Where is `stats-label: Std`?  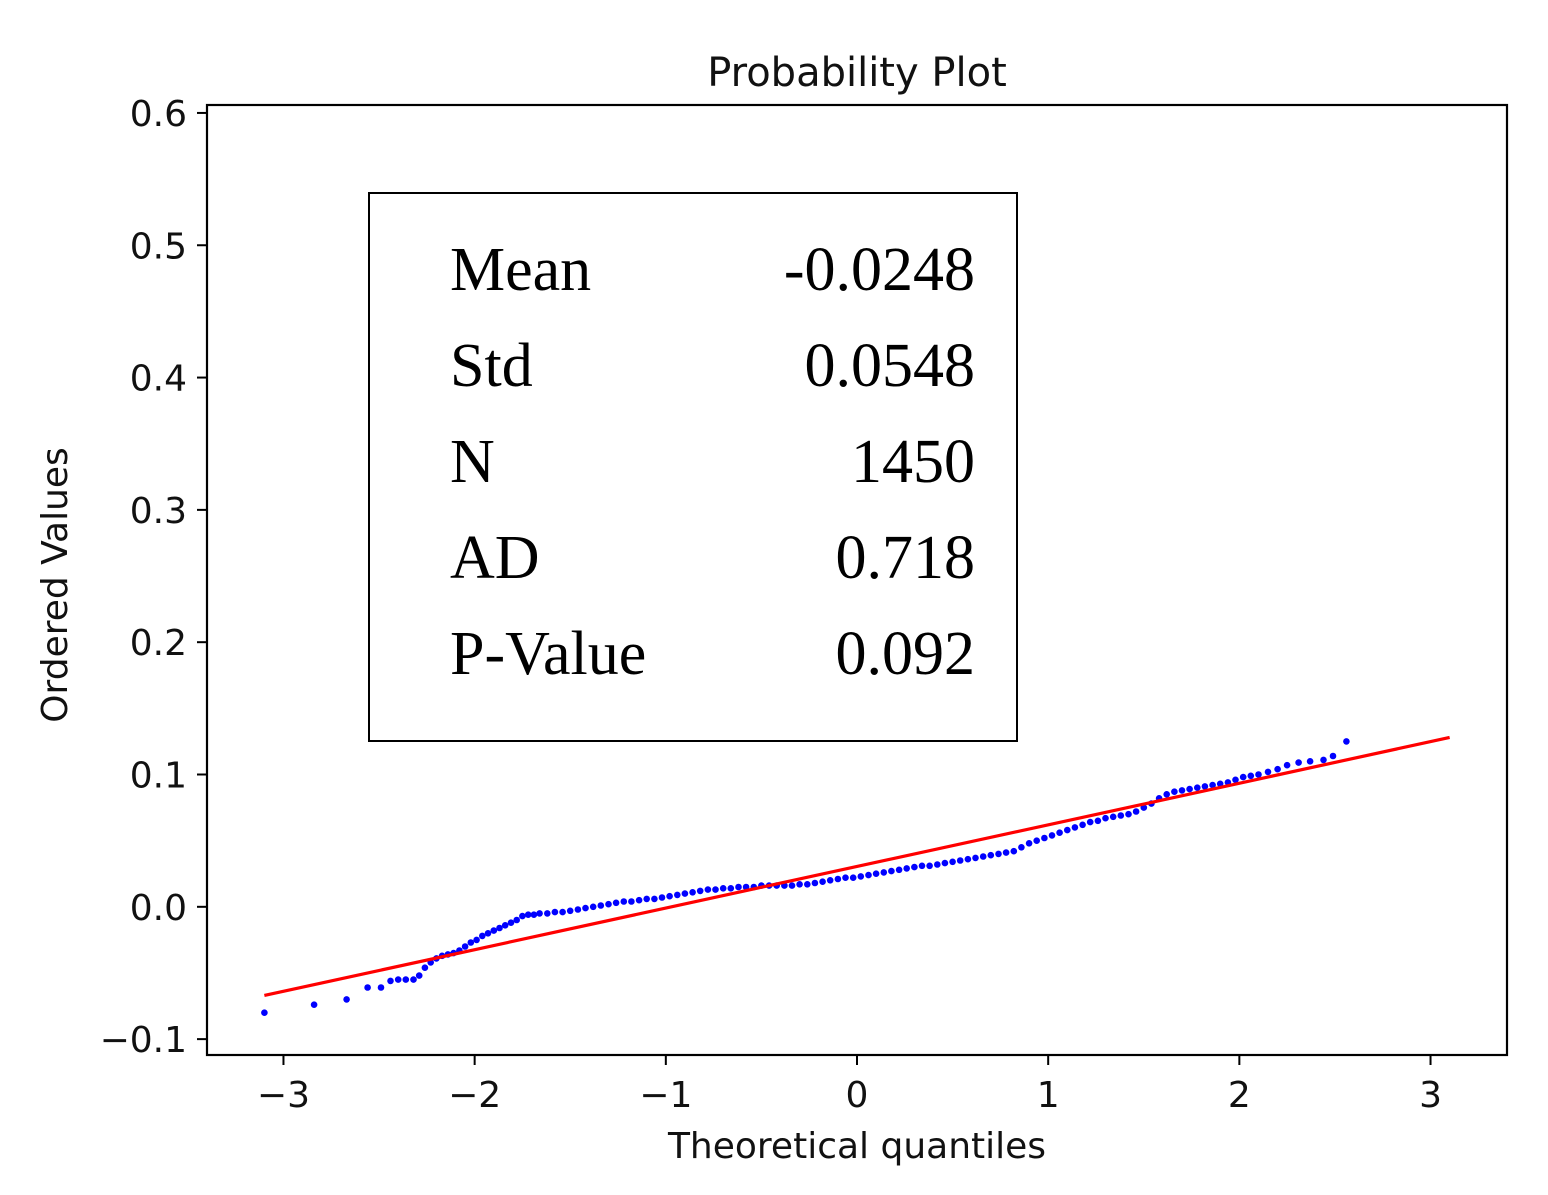 stats-label: Std is located at coordinates (491, 366).